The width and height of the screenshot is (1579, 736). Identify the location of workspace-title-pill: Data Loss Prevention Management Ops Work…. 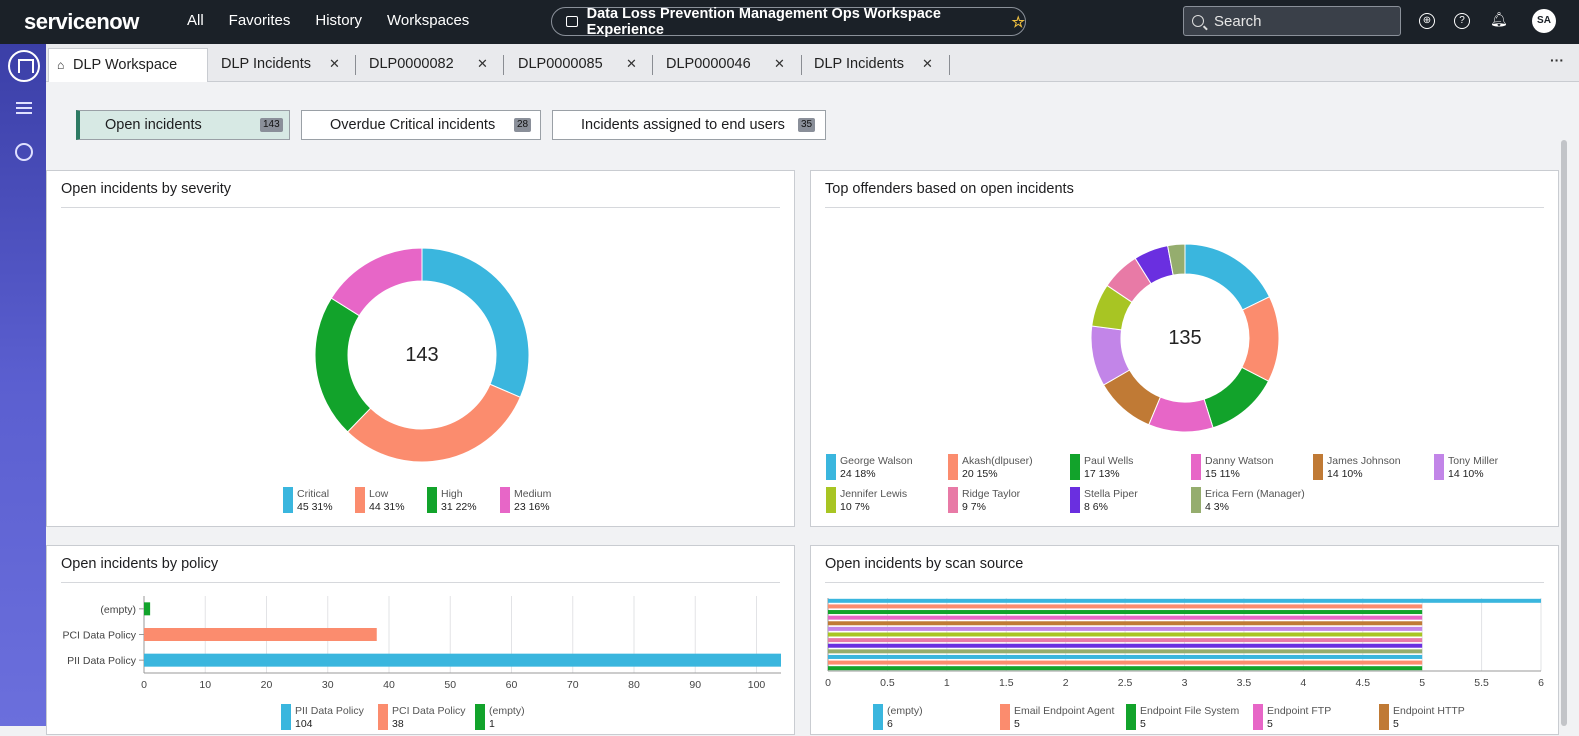
(788, 21).